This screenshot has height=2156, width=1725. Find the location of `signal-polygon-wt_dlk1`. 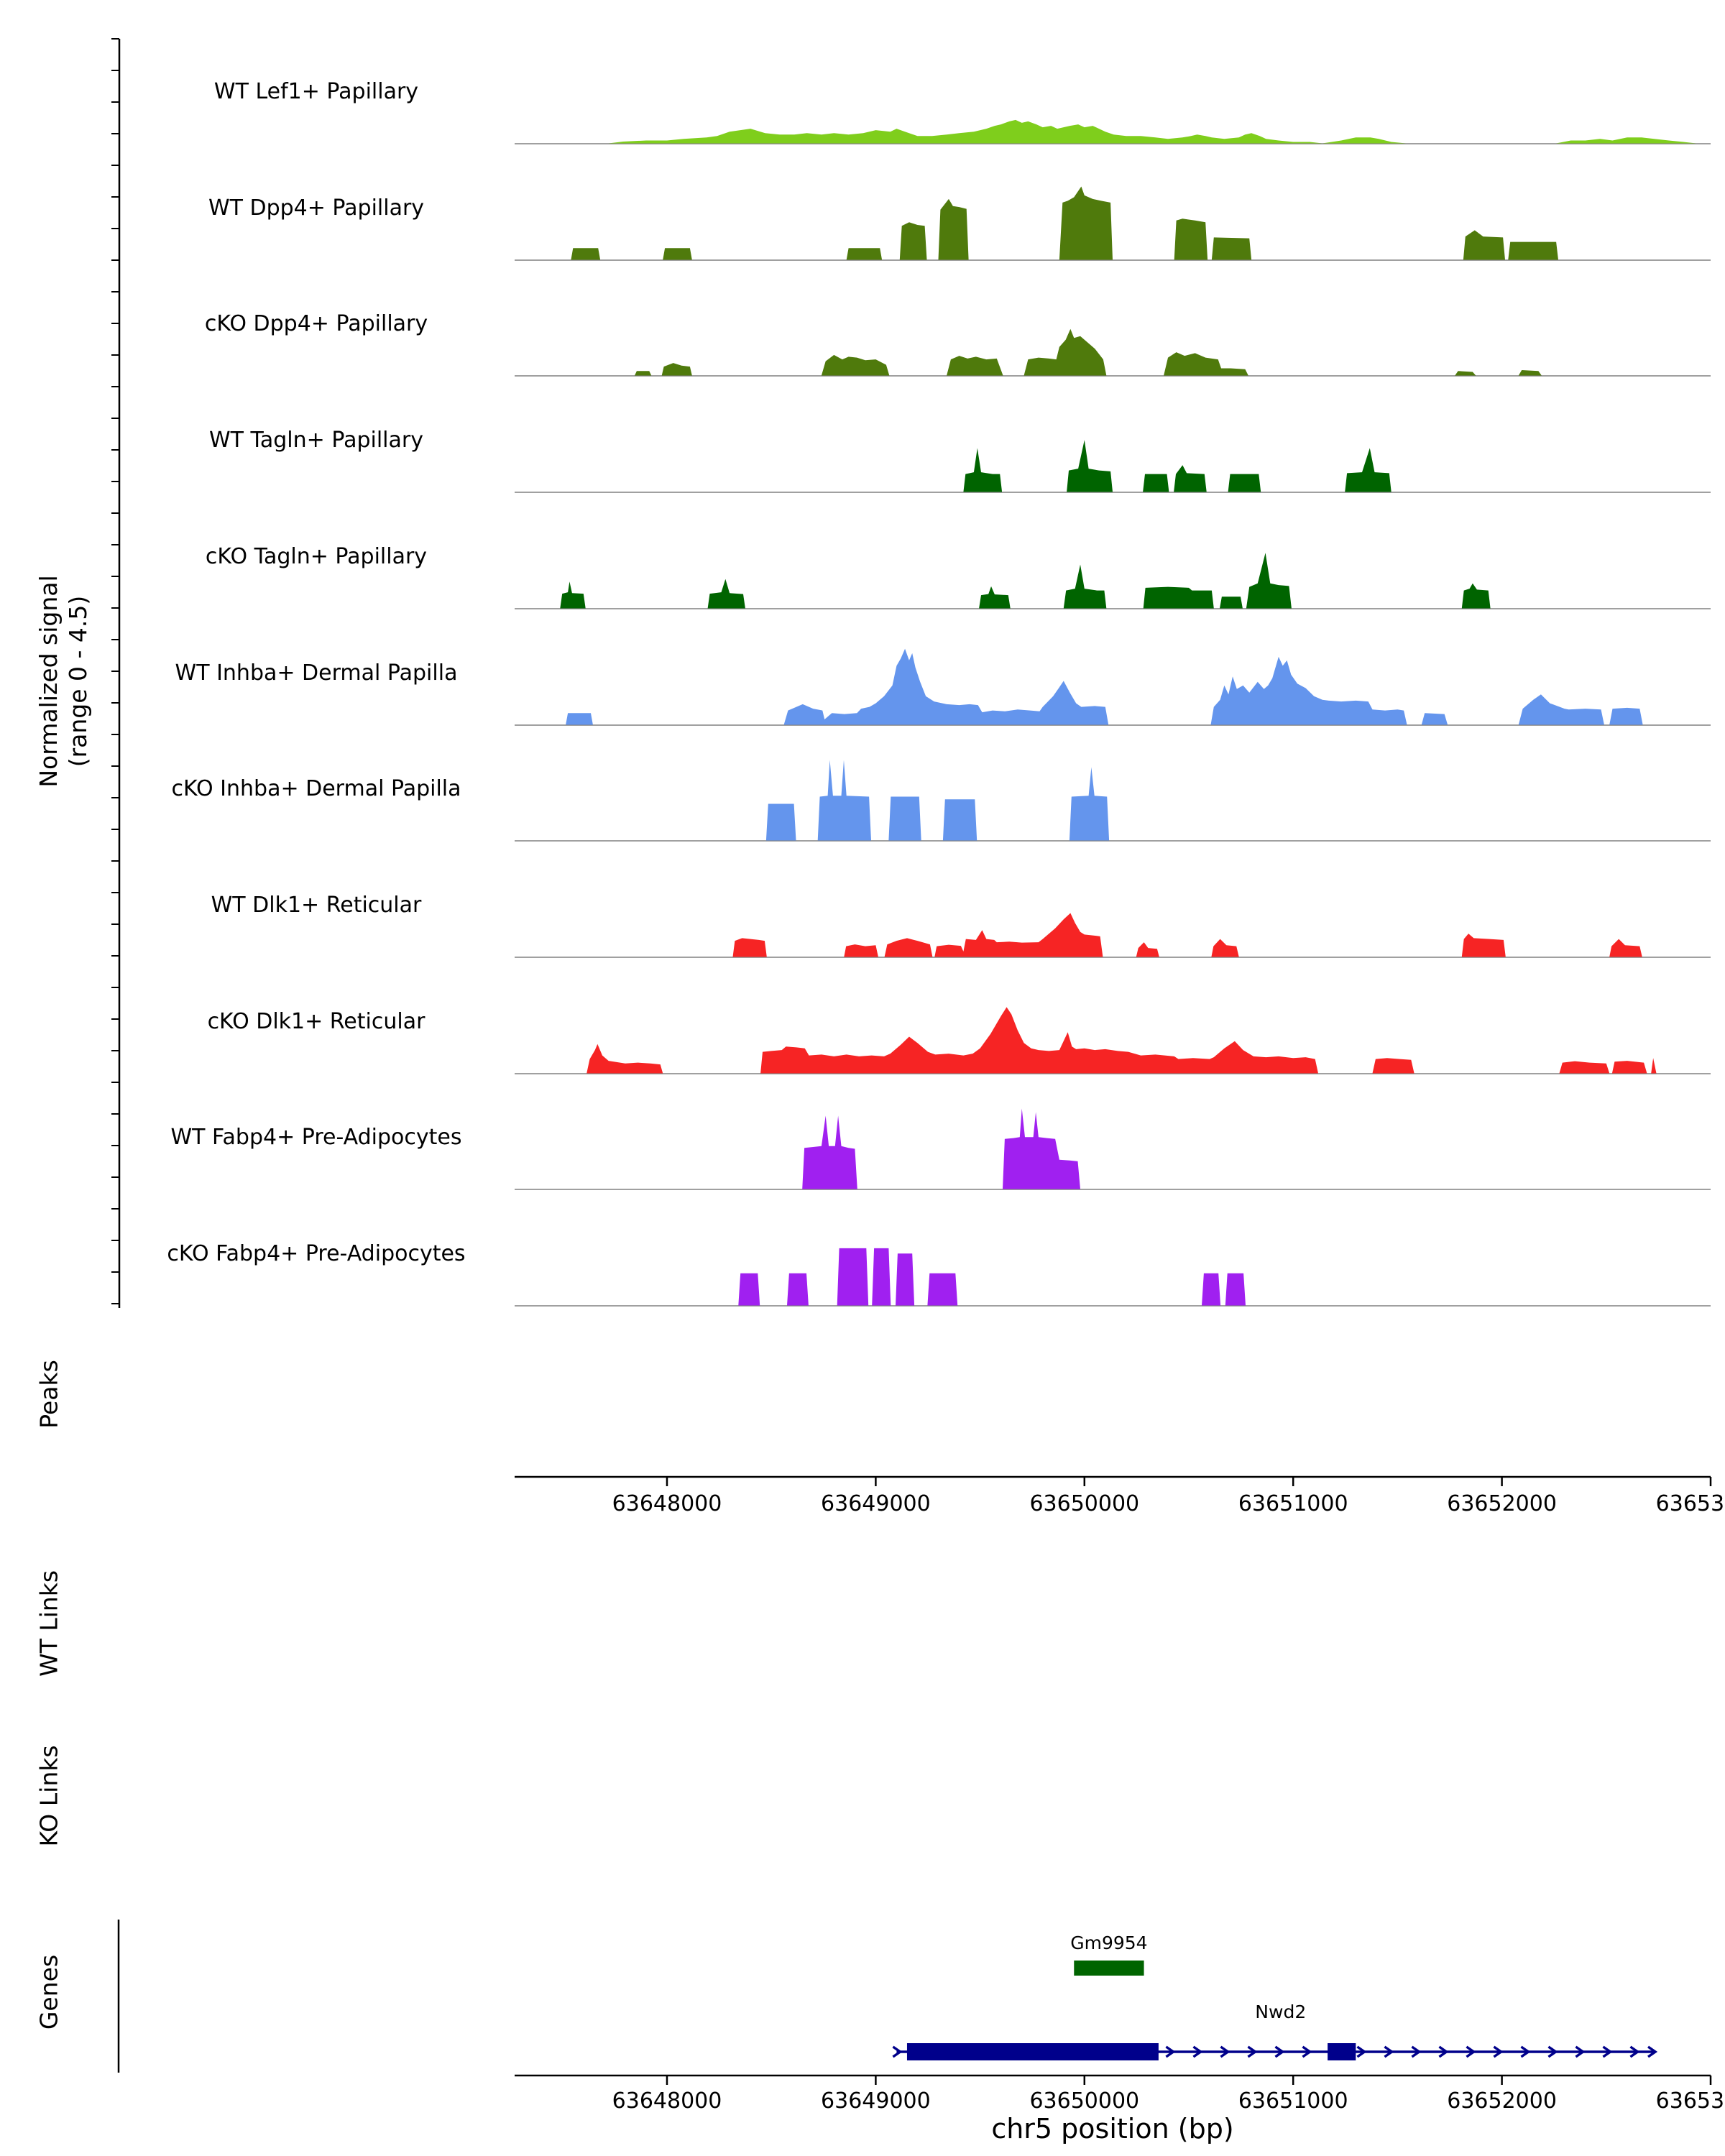

signal-polygon-wt_dlk1 is located at coordinates (1187, 935).